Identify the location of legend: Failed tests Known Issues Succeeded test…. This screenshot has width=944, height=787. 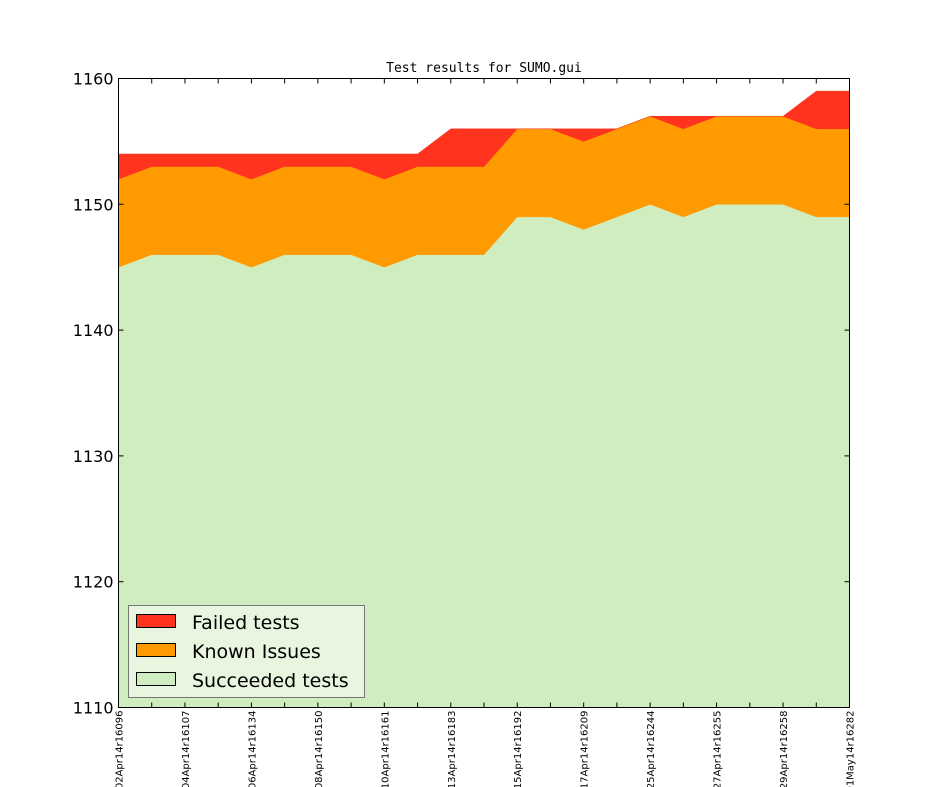
(246, 651).